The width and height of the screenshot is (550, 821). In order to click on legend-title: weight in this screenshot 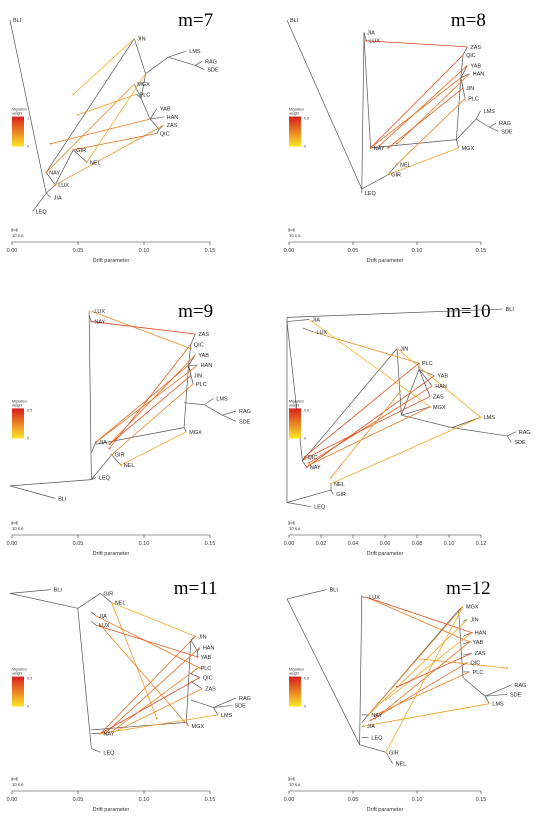, I will do `click(294, 674)`.